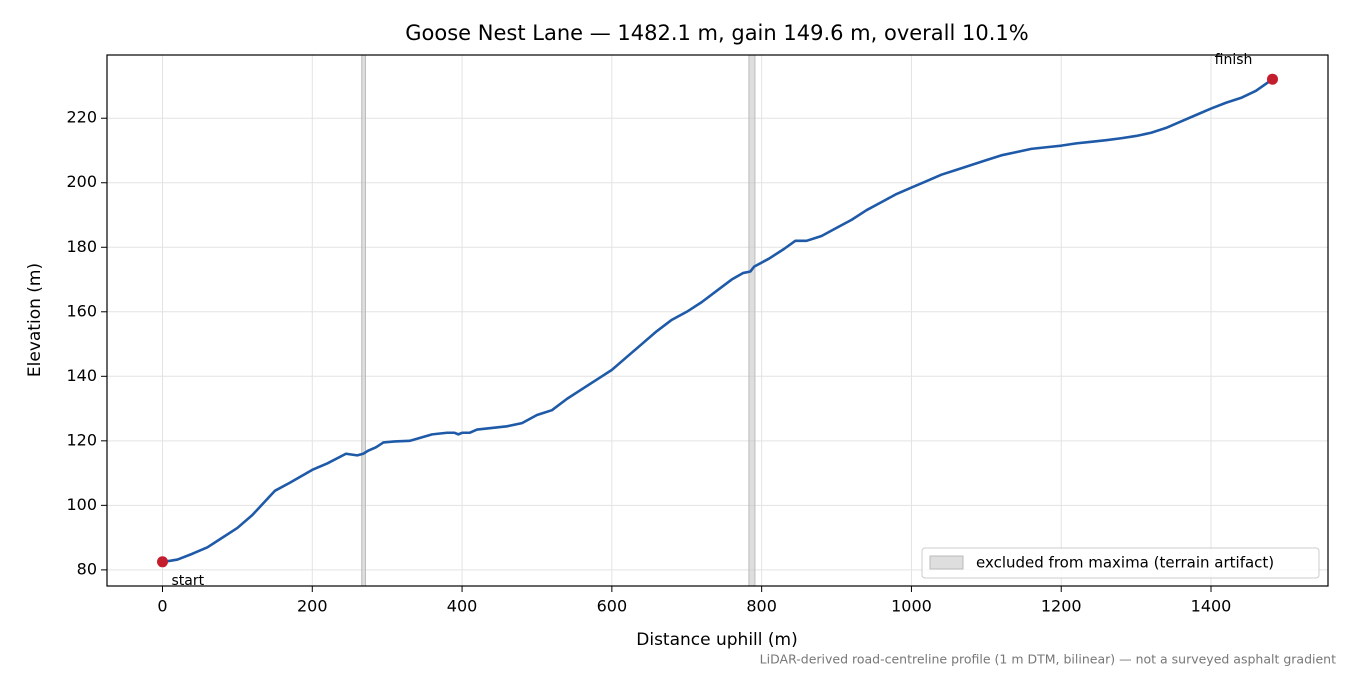 The height and width of the screenshot is (675, 1350). What do you see at coordinates (35, 320) in the screenshot?
I see `y-axis-label: Elevation (m)` at bounding box center [35, 320].